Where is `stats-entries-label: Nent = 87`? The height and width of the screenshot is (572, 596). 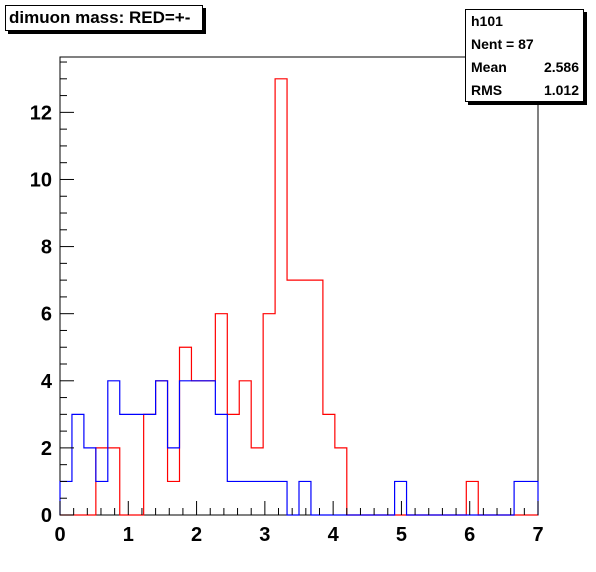
stats-entries-label: Nent = 87 is located at coordinates (502, 44).